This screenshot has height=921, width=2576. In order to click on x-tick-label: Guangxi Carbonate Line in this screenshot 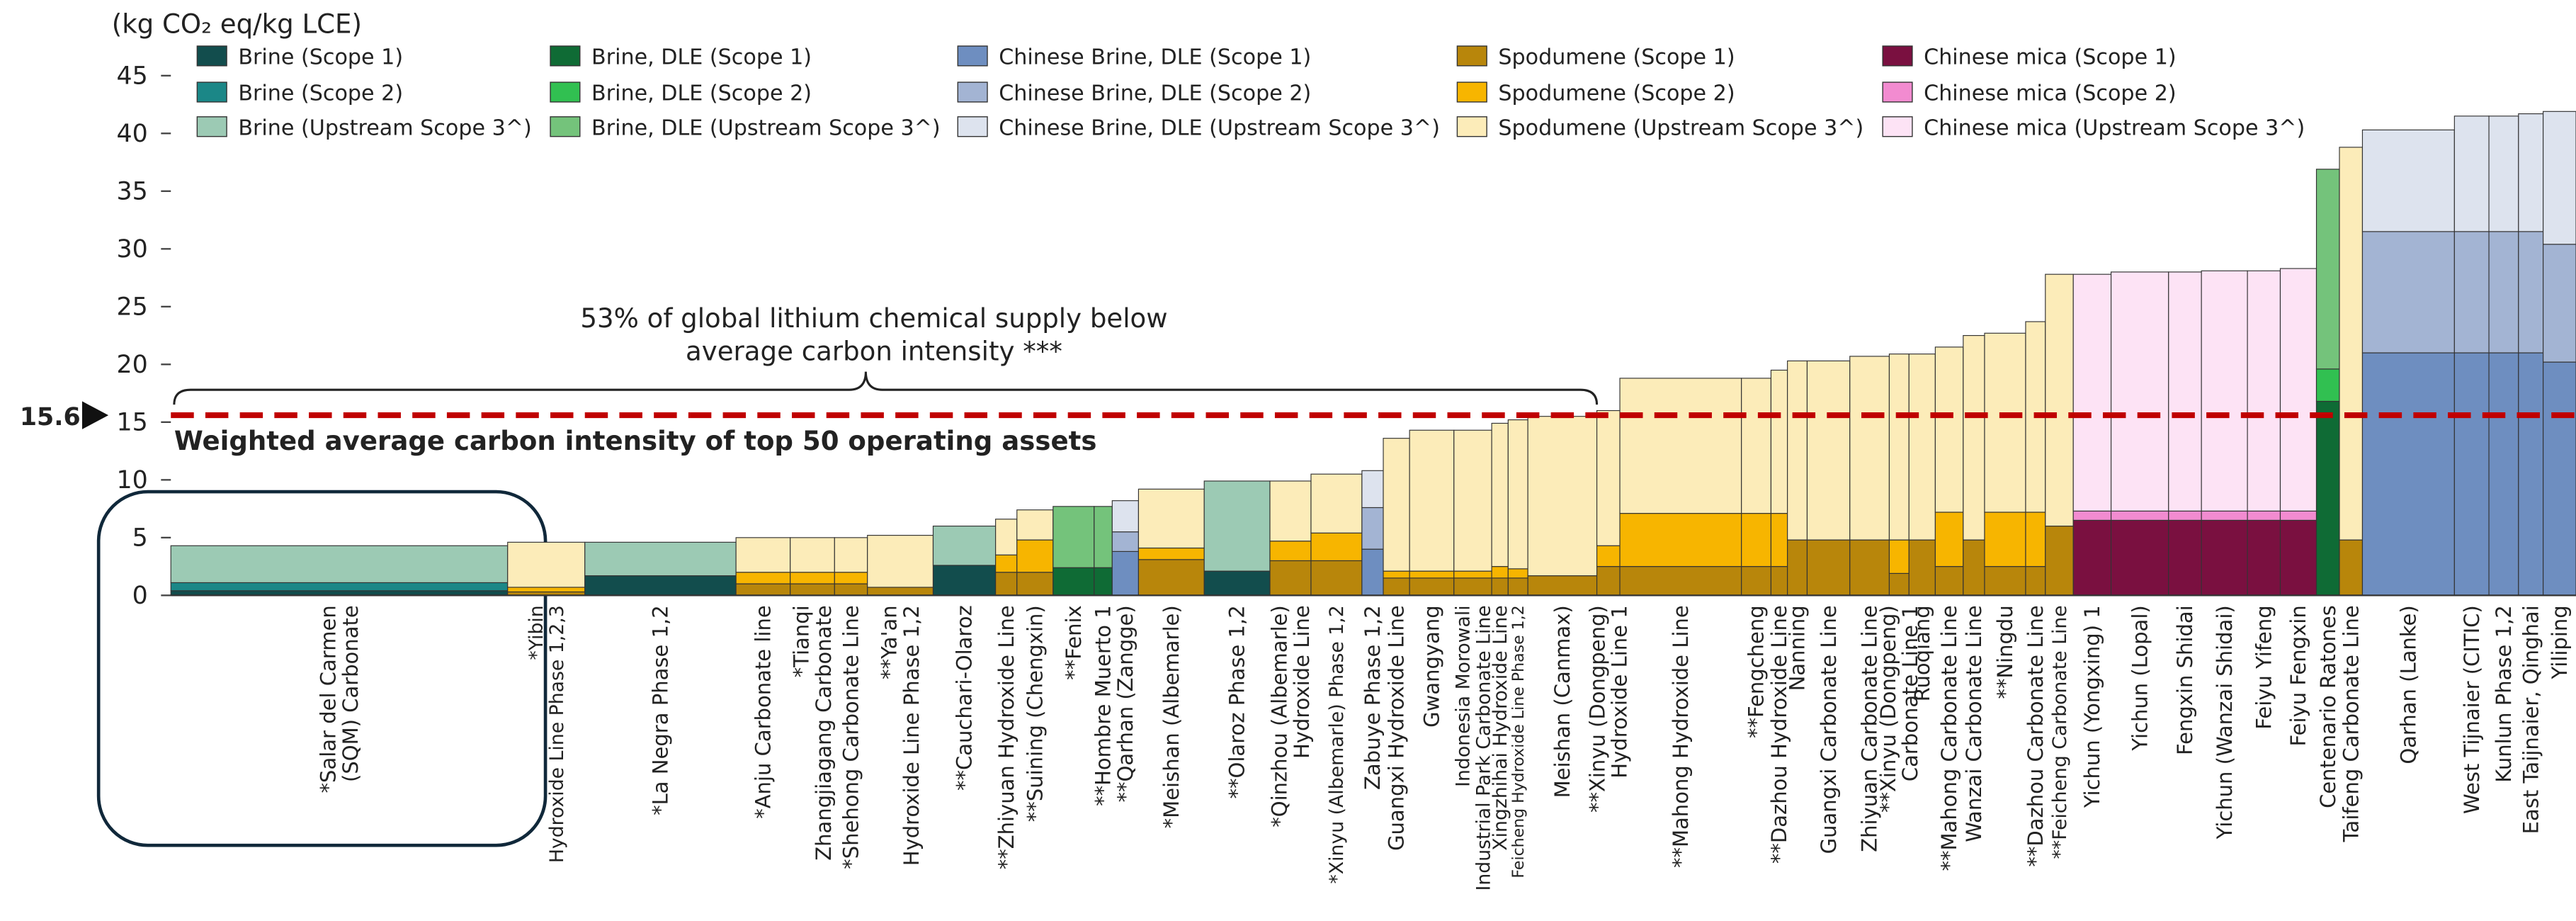, I will do `click(1829, 729)`.